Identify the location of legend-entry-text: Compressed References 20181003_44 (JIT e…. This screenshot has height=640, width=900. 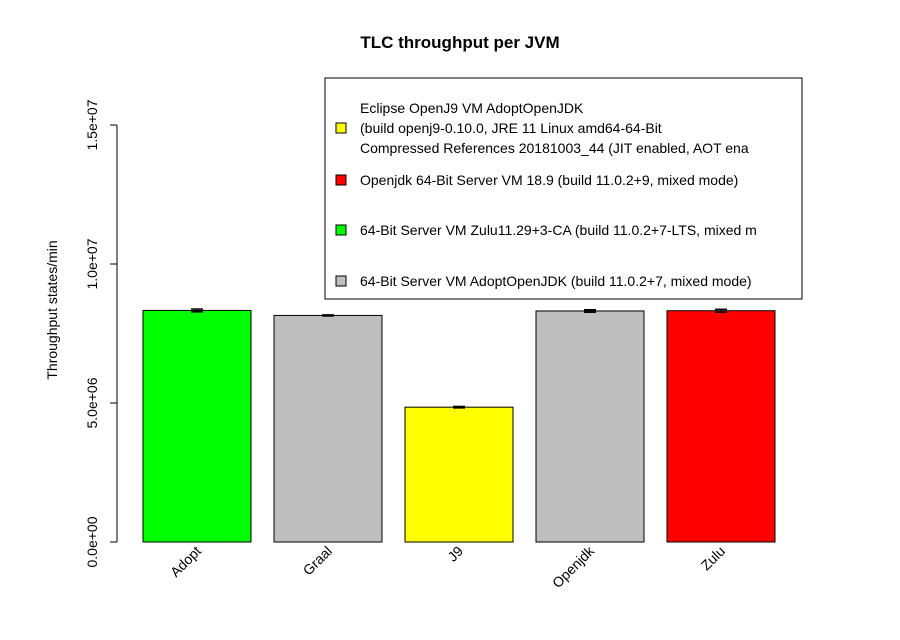
(554, 148).